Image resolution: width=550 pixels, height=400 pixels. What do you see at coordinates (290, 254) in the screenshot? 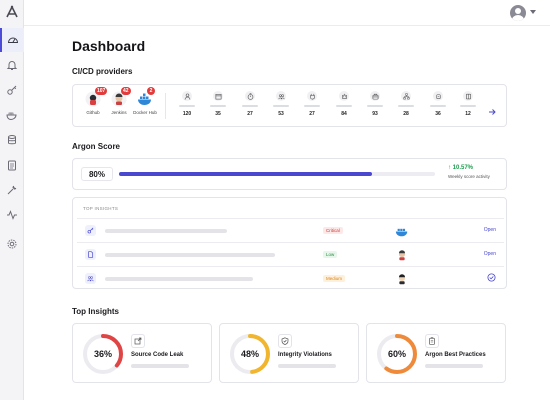
I see `table-row: Low Open` at bounding box center [290, 254].